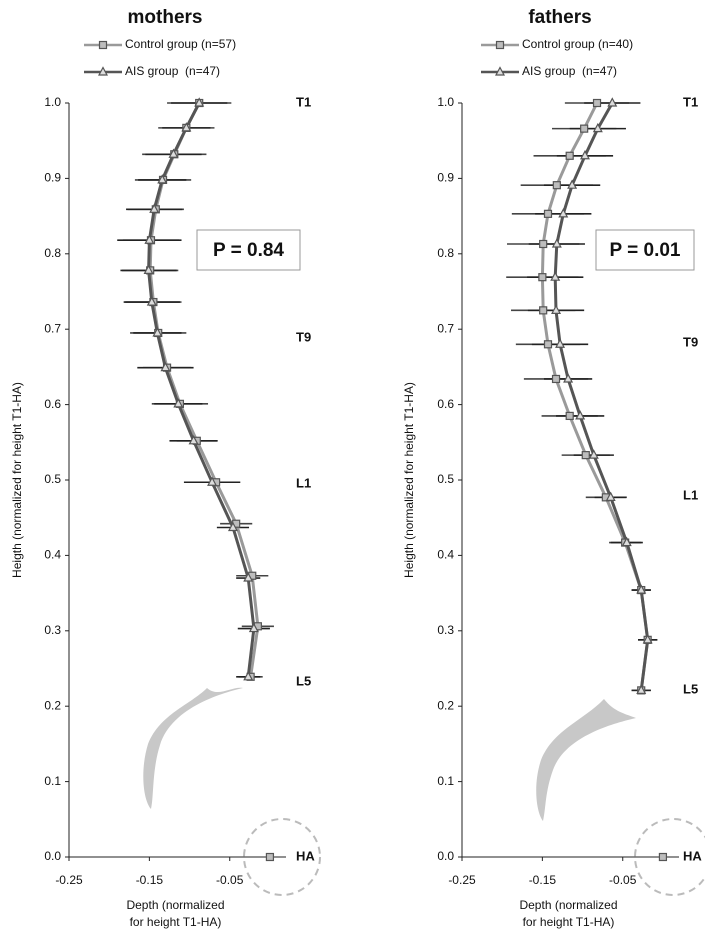 Image resolution: width=705 pixels, height=936 pixels. What do you see at coordinates (52, 630) in the screenshot?
I see `y-tick-label: 0.3` at bounding box center [52, 630].